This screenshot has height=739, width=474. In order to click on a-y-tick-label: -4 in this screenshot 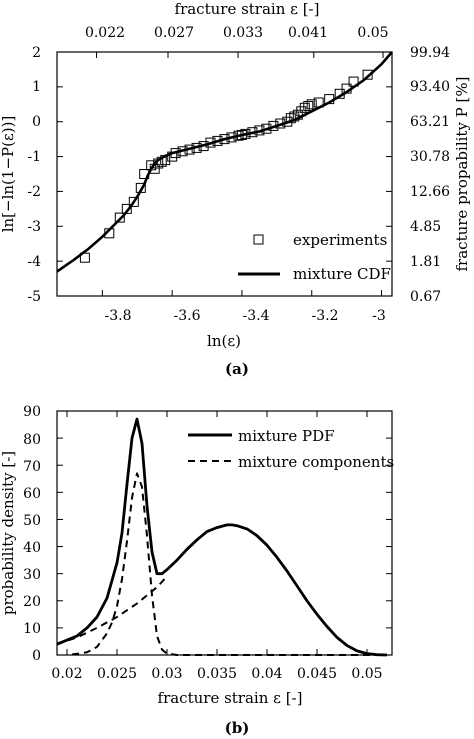, I will do `click(34, 262)`.